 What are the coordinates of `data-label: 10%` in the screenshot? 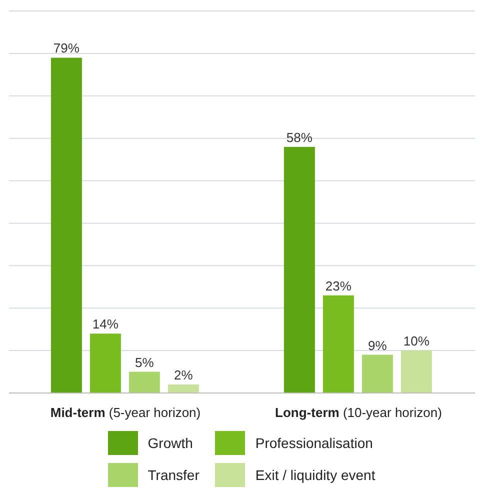 It's located at (416, 341).